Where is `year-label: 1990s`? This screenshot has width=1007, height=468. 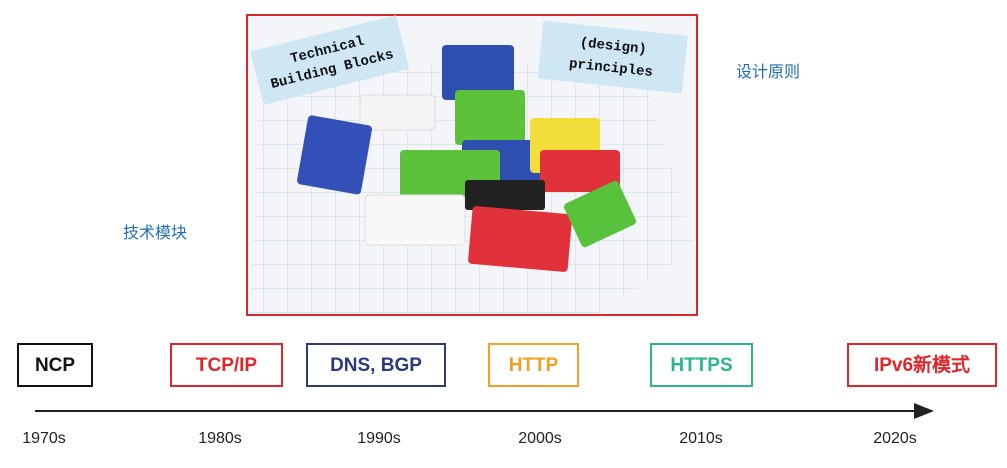 year-label: 1990s is located at coordinates (379, 438).